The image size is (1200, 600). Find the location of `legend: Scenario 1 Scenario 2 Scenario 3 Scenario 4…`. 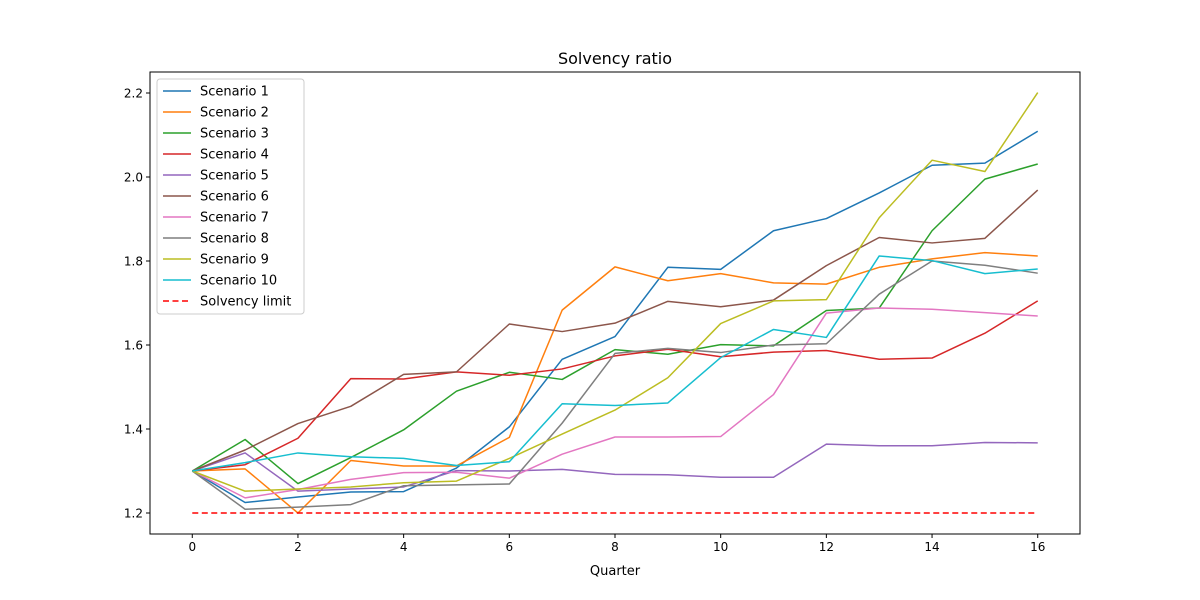

legend: Scenario 1 Scenario 2 Scenario 3 Scenario 4… is located at coordinates (230, 196).